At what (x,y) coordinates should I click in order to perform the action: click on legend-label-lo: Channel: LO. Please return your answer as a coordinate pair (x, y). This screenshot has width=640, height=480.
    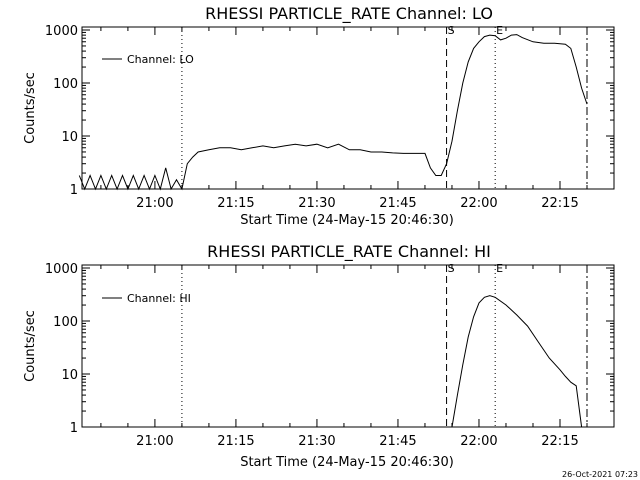
    Looking at the image, I should click on (160, 59).